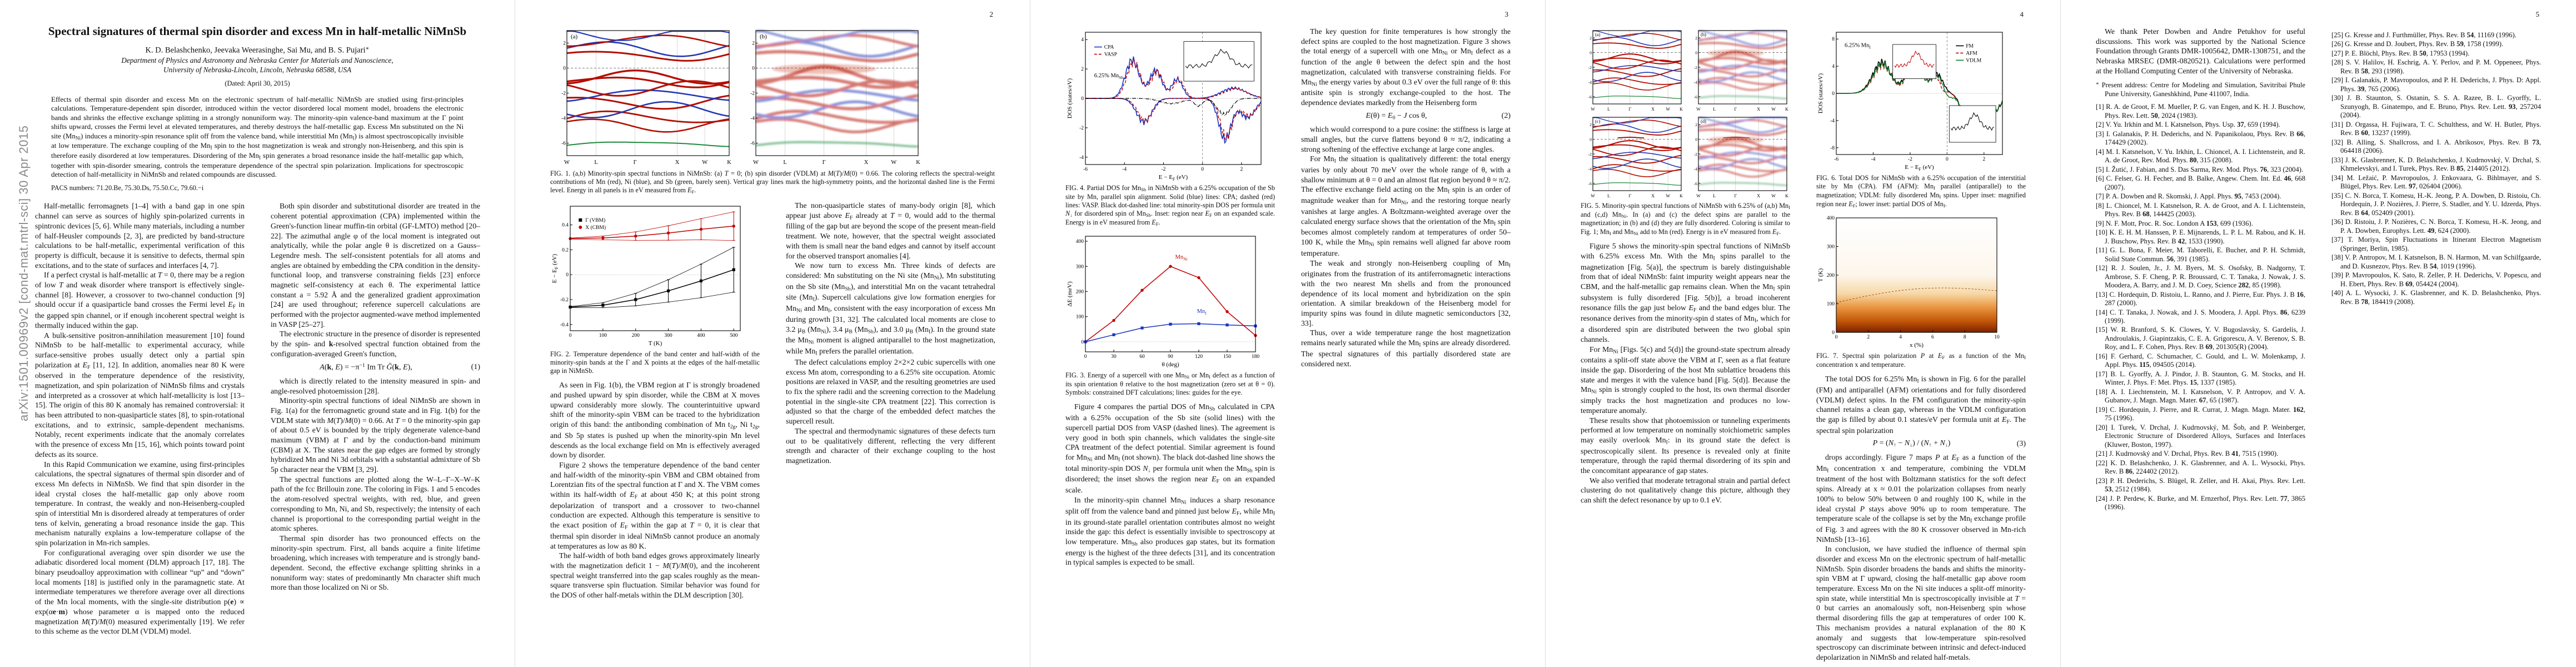  What do you see at coordinates (772, 97) in the screenshot?
I see `figure-1-panels: W L Γ X W K 2 0 -2 -4 -6 (a) W L Γ X W K 2 0 -2 -4 -6 (b)` at bounding box center [772, 97].